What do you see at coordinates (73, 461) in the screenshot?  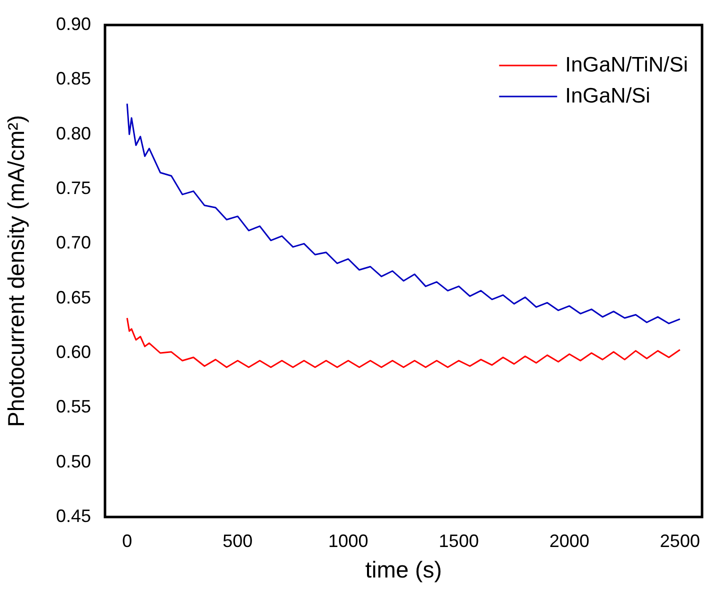 I see `y-tick-label: 0.50` at bounding box center [73, 461].